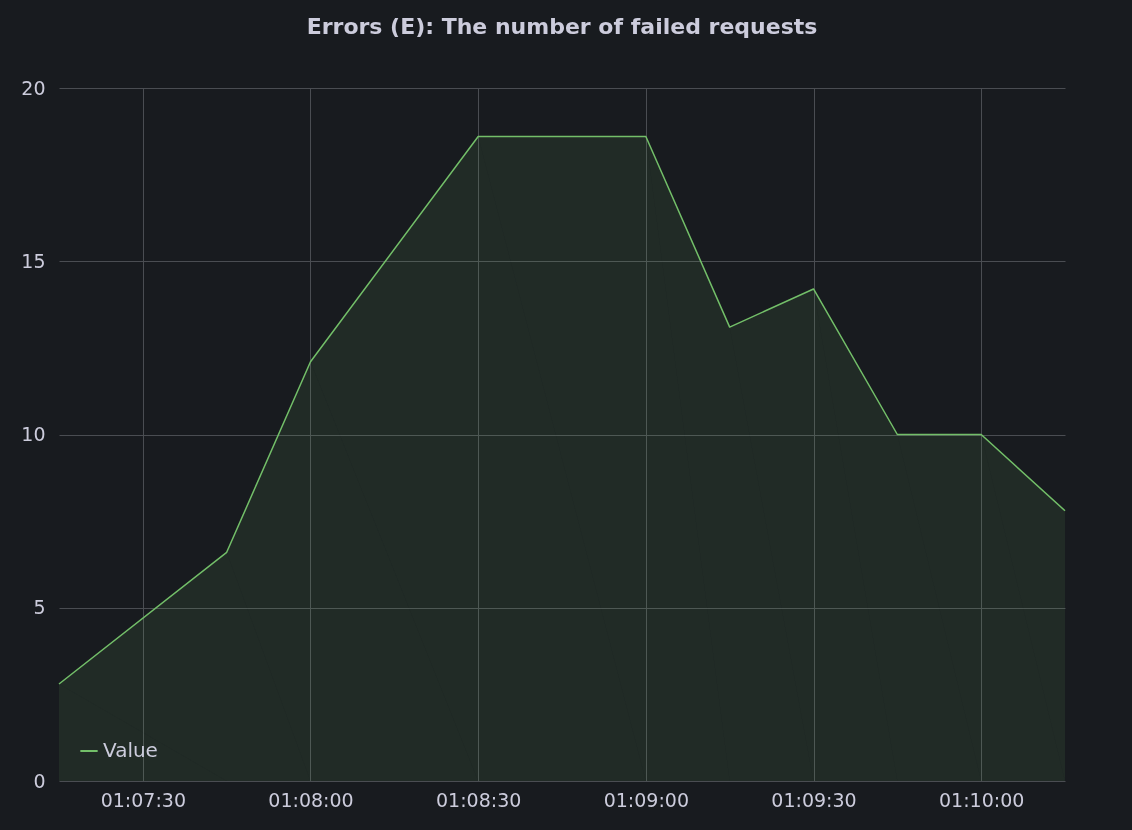  I want to click on x-tick-label: 01:08:30, so click(479, 799).